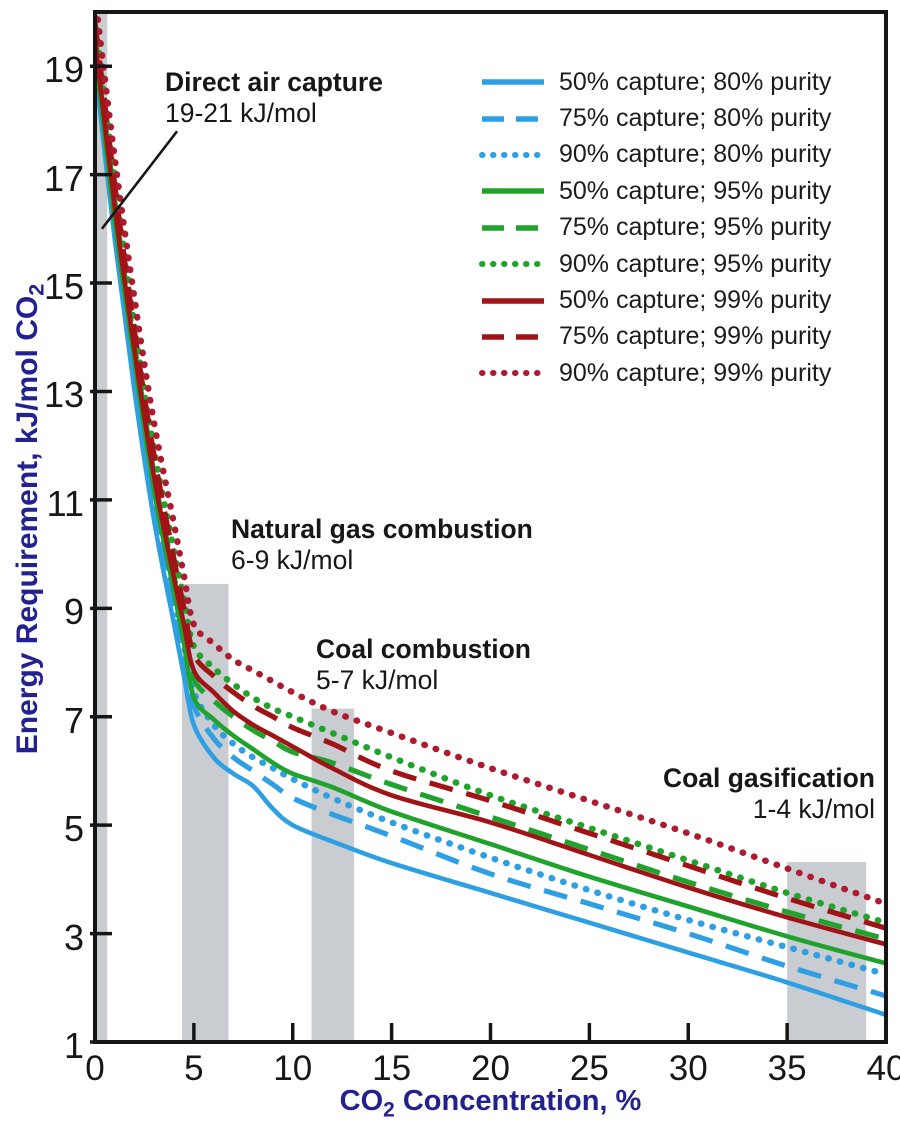 The height and width of the screenshot is (1128, 900). Describe the element at coordinates (695, 81) in the screenshot. I see `legend-item-label: 50% capture; 80% purity` at that location.